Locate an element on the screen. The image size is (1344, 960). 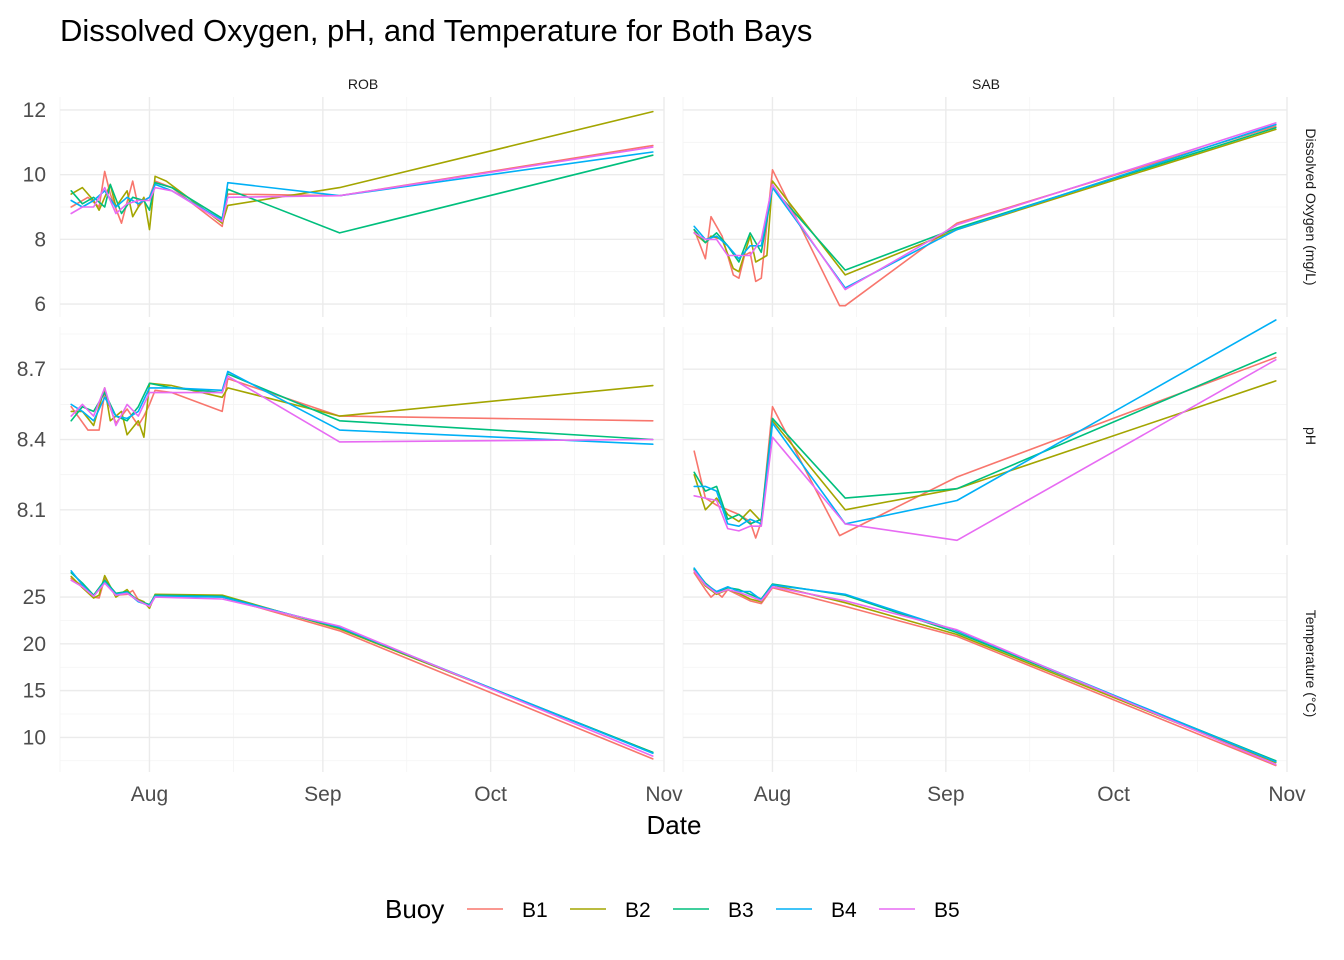
legend-label-b4: B4 is located at coordinates (844, 910).